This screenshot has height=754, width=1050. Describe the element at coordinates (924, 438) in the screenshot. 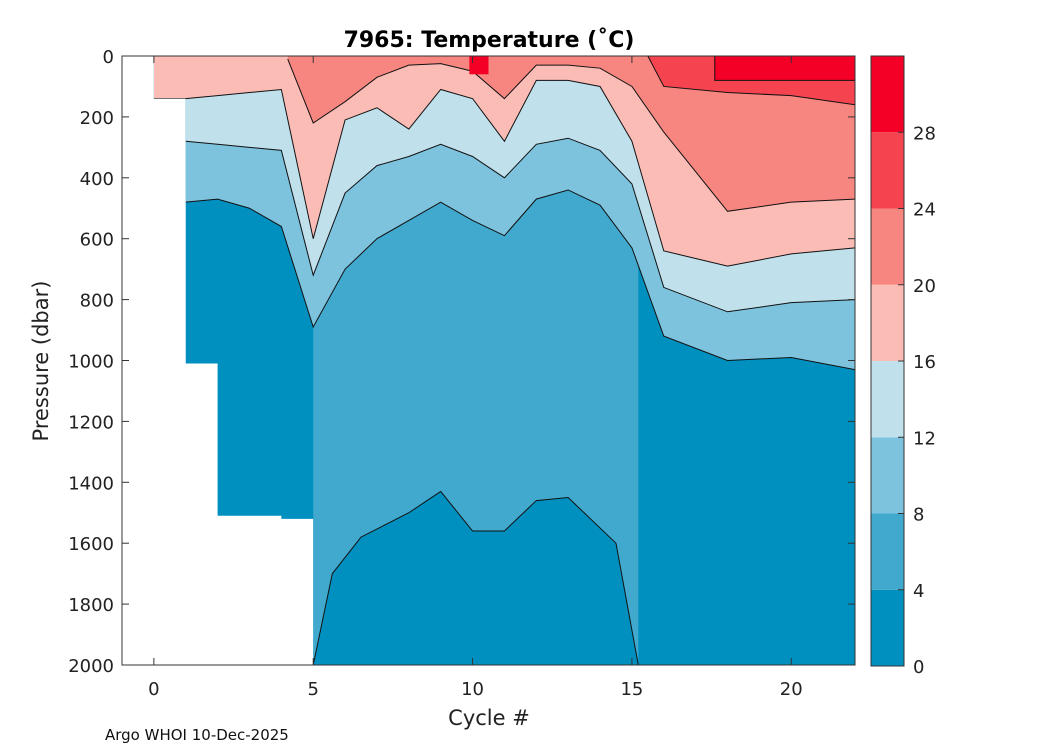

I see `colorbar-tick-label: 12` at that location.